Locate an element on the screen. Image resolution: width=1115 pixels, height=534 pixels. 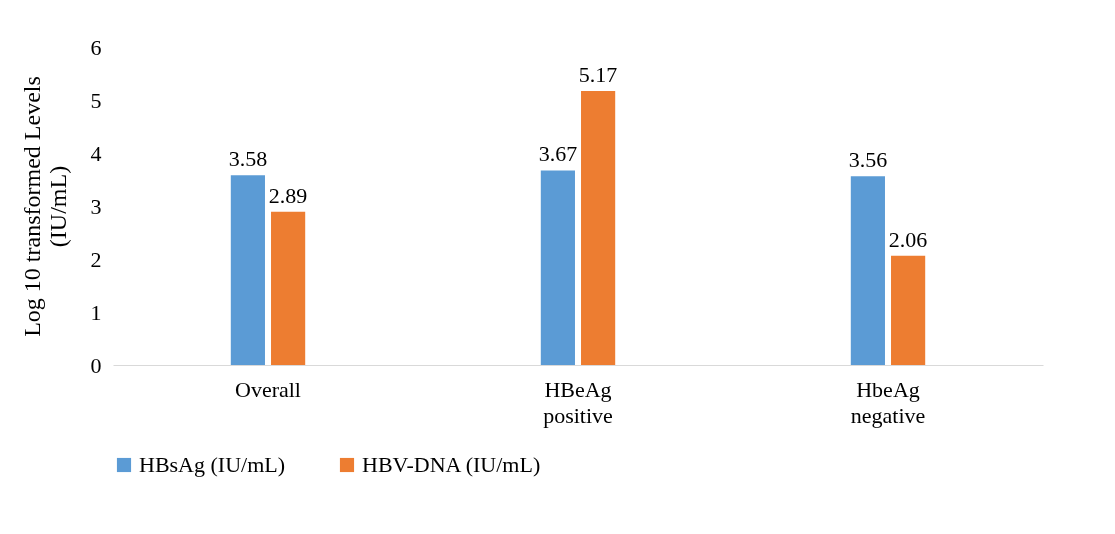
y-tick-label: 2 is located at coordinates (96, 259).